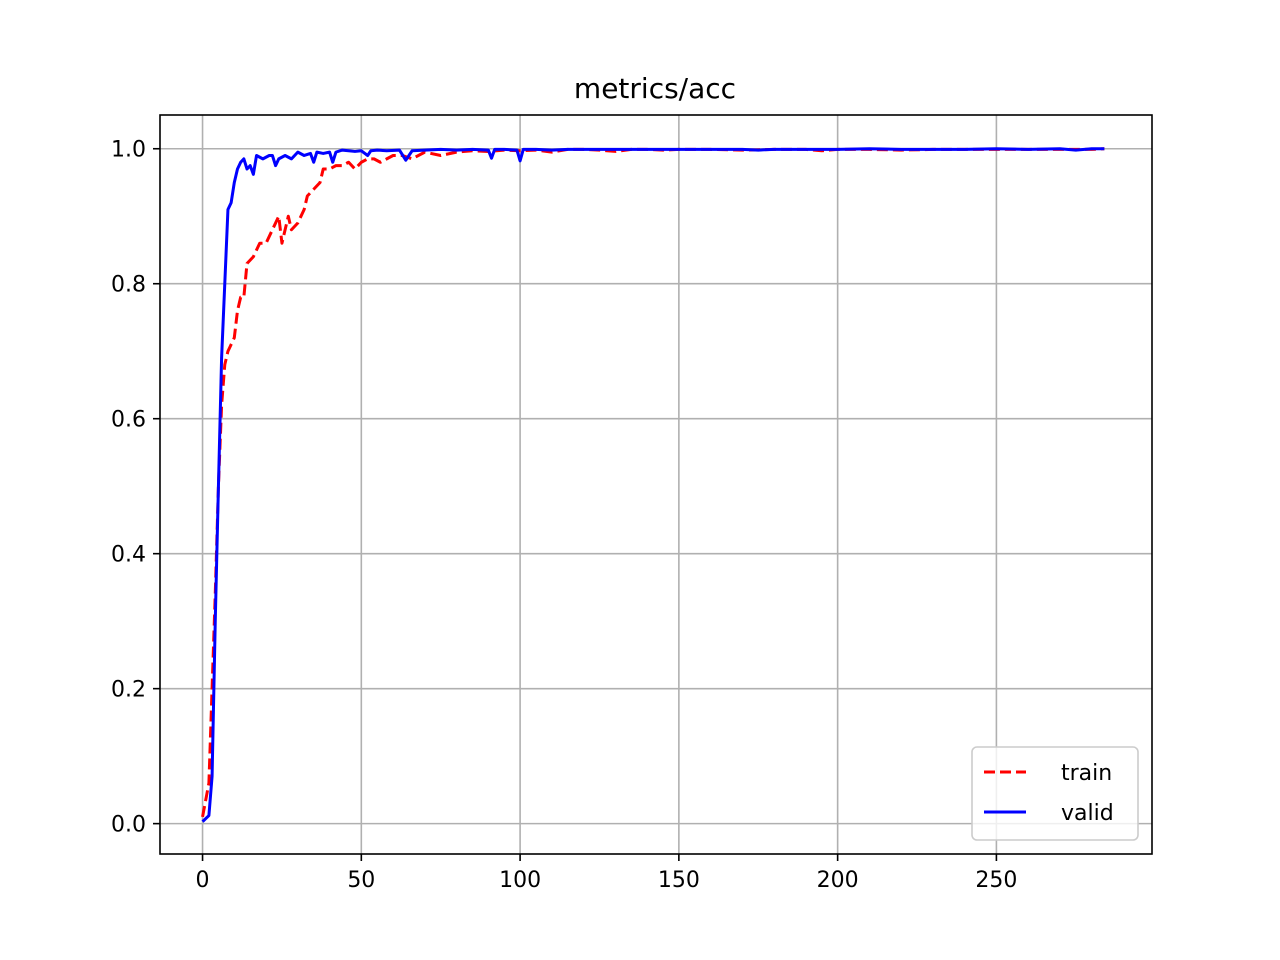 The width and height of the screenshot is (1280, 960). I want to click on x-tick-label: 100, so click(520, 880).